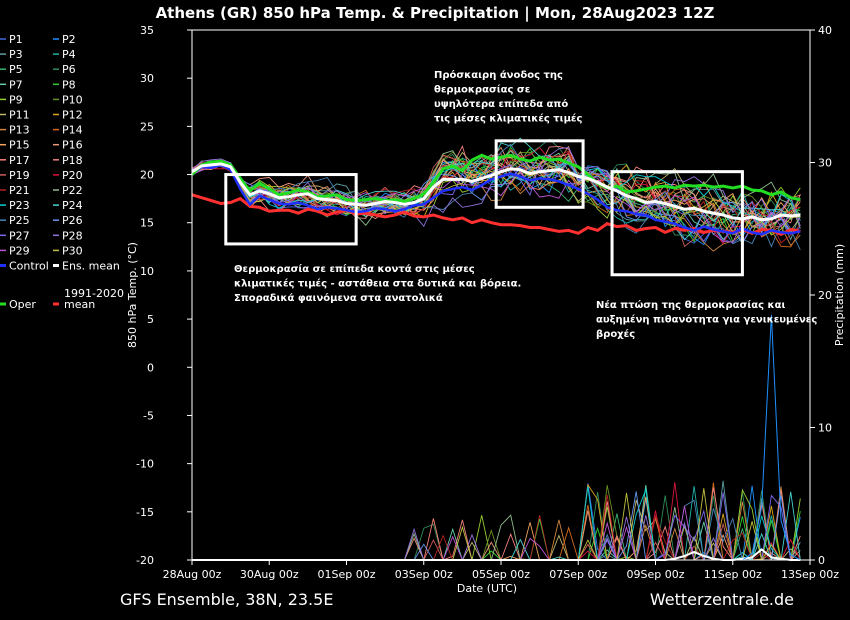 This screenshot has height=620, width=850. What do you see at coordinates (147, 223) in the screenshot?
I see `y-tick-label: 15` at bounding box center [147, 223].